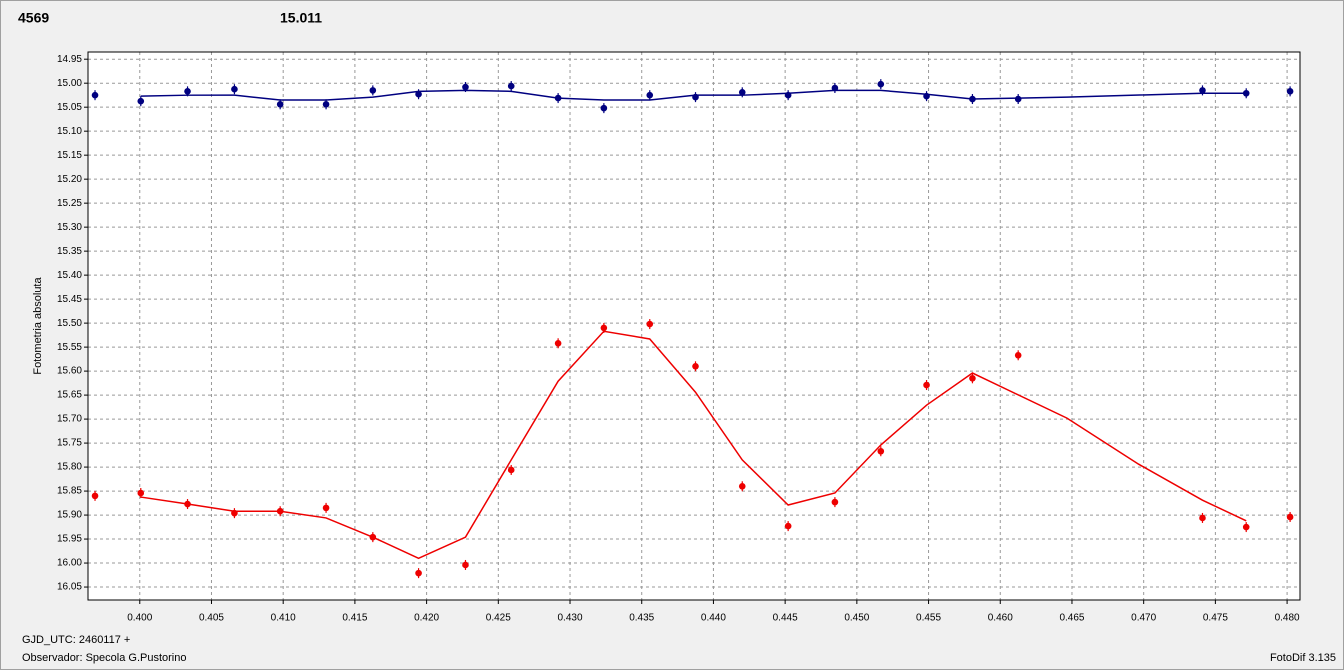  What do you see at coordinates (1000, 618) in the screenshot?
I see `x-tick-label: 0.460` at bounding box center [1000, 618].